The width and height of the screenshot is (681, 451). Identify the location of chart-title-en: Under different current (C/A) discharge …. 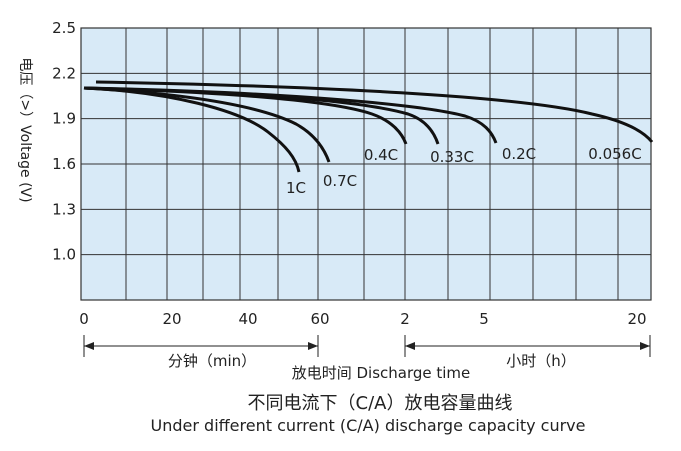
(368, 425).